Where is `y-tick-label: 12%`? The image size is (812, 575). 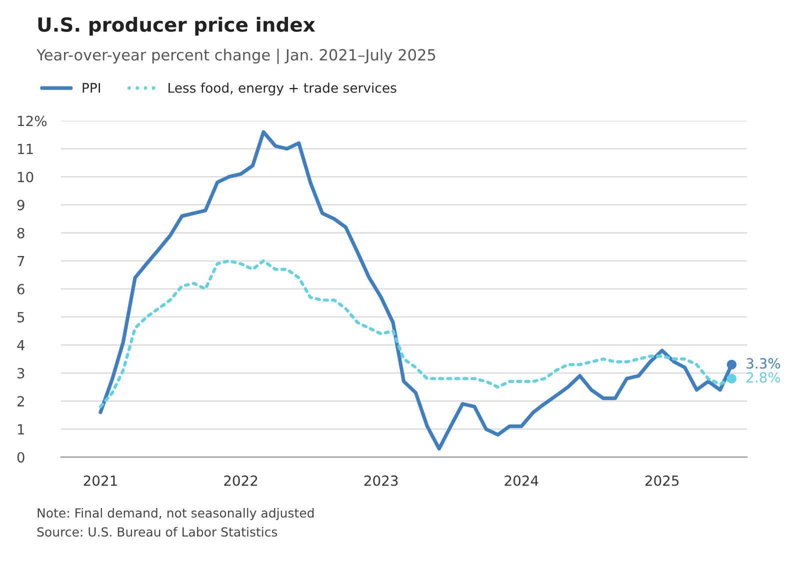
y-tick-label: 12% is located at coordinates (32, 121).